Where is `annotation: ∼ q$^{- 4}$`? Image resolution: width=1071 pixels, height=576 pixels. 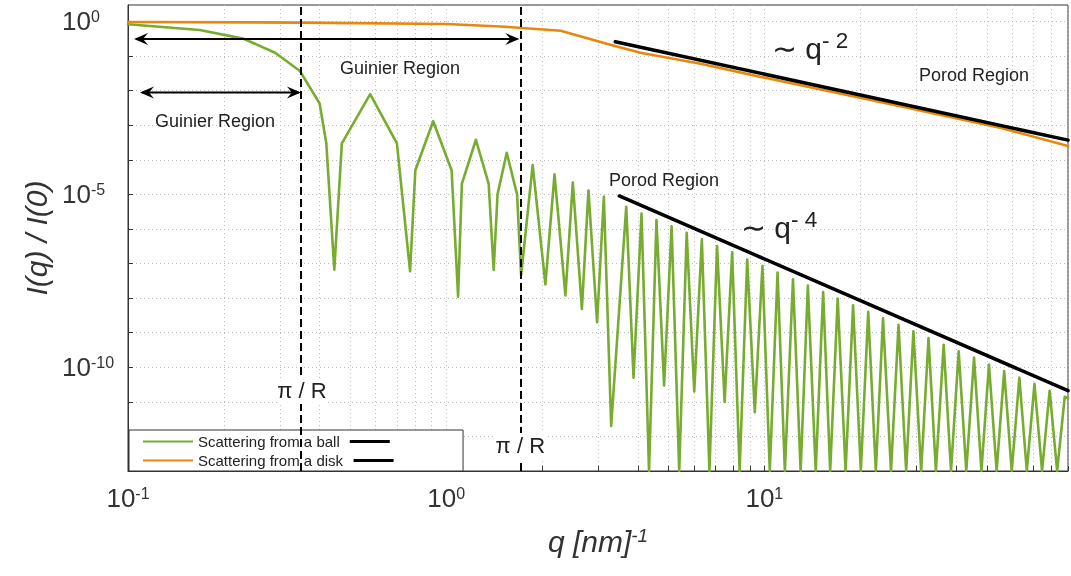 annotation: ∼ q$^{- 4}$ is located at coordinates (779, 226).